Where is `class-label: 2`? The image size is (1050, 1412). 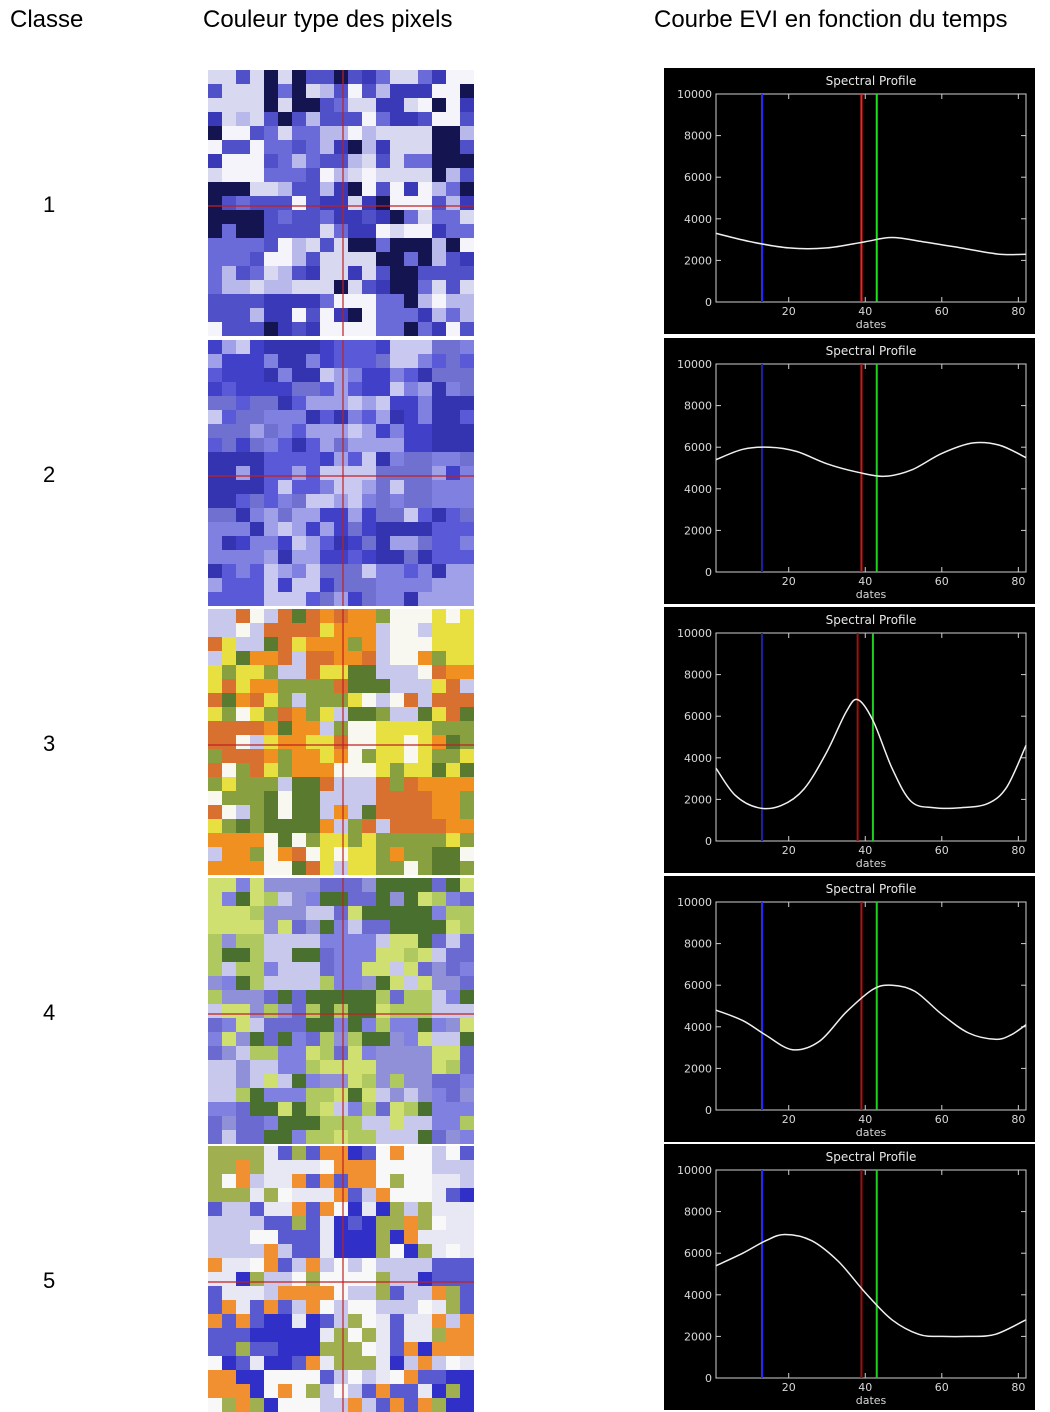 class-label: 2 is located at coordinates (49, 474).